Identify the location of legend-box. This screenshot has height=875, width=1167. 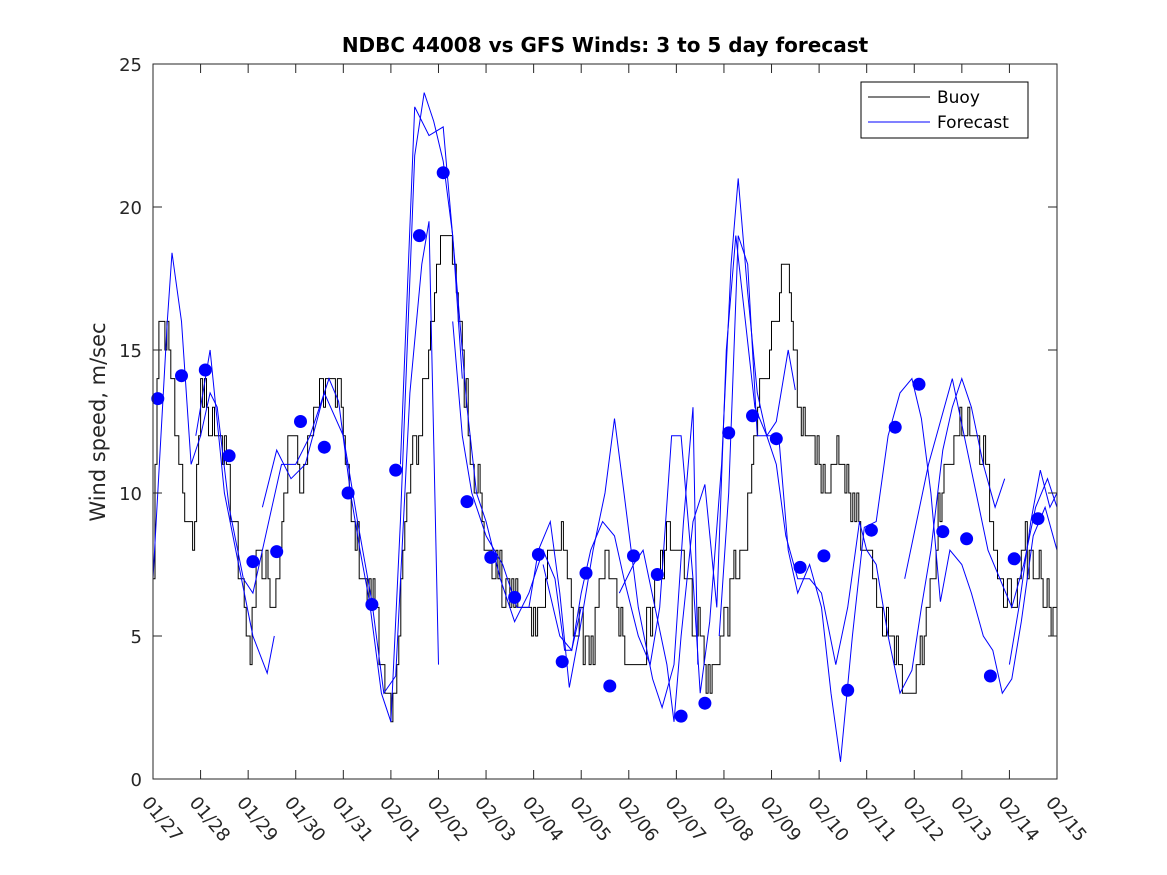
(944, 110).